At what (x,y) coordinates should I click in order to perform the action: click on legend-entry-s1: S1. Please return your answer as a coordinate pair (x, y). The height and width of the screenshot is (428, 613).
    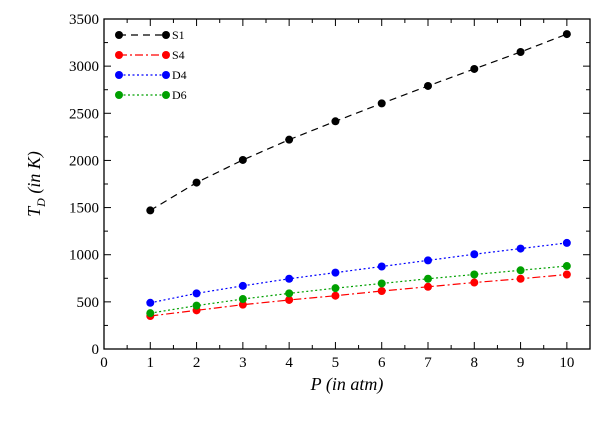
    Looking at the image, I should click on (150, 35).